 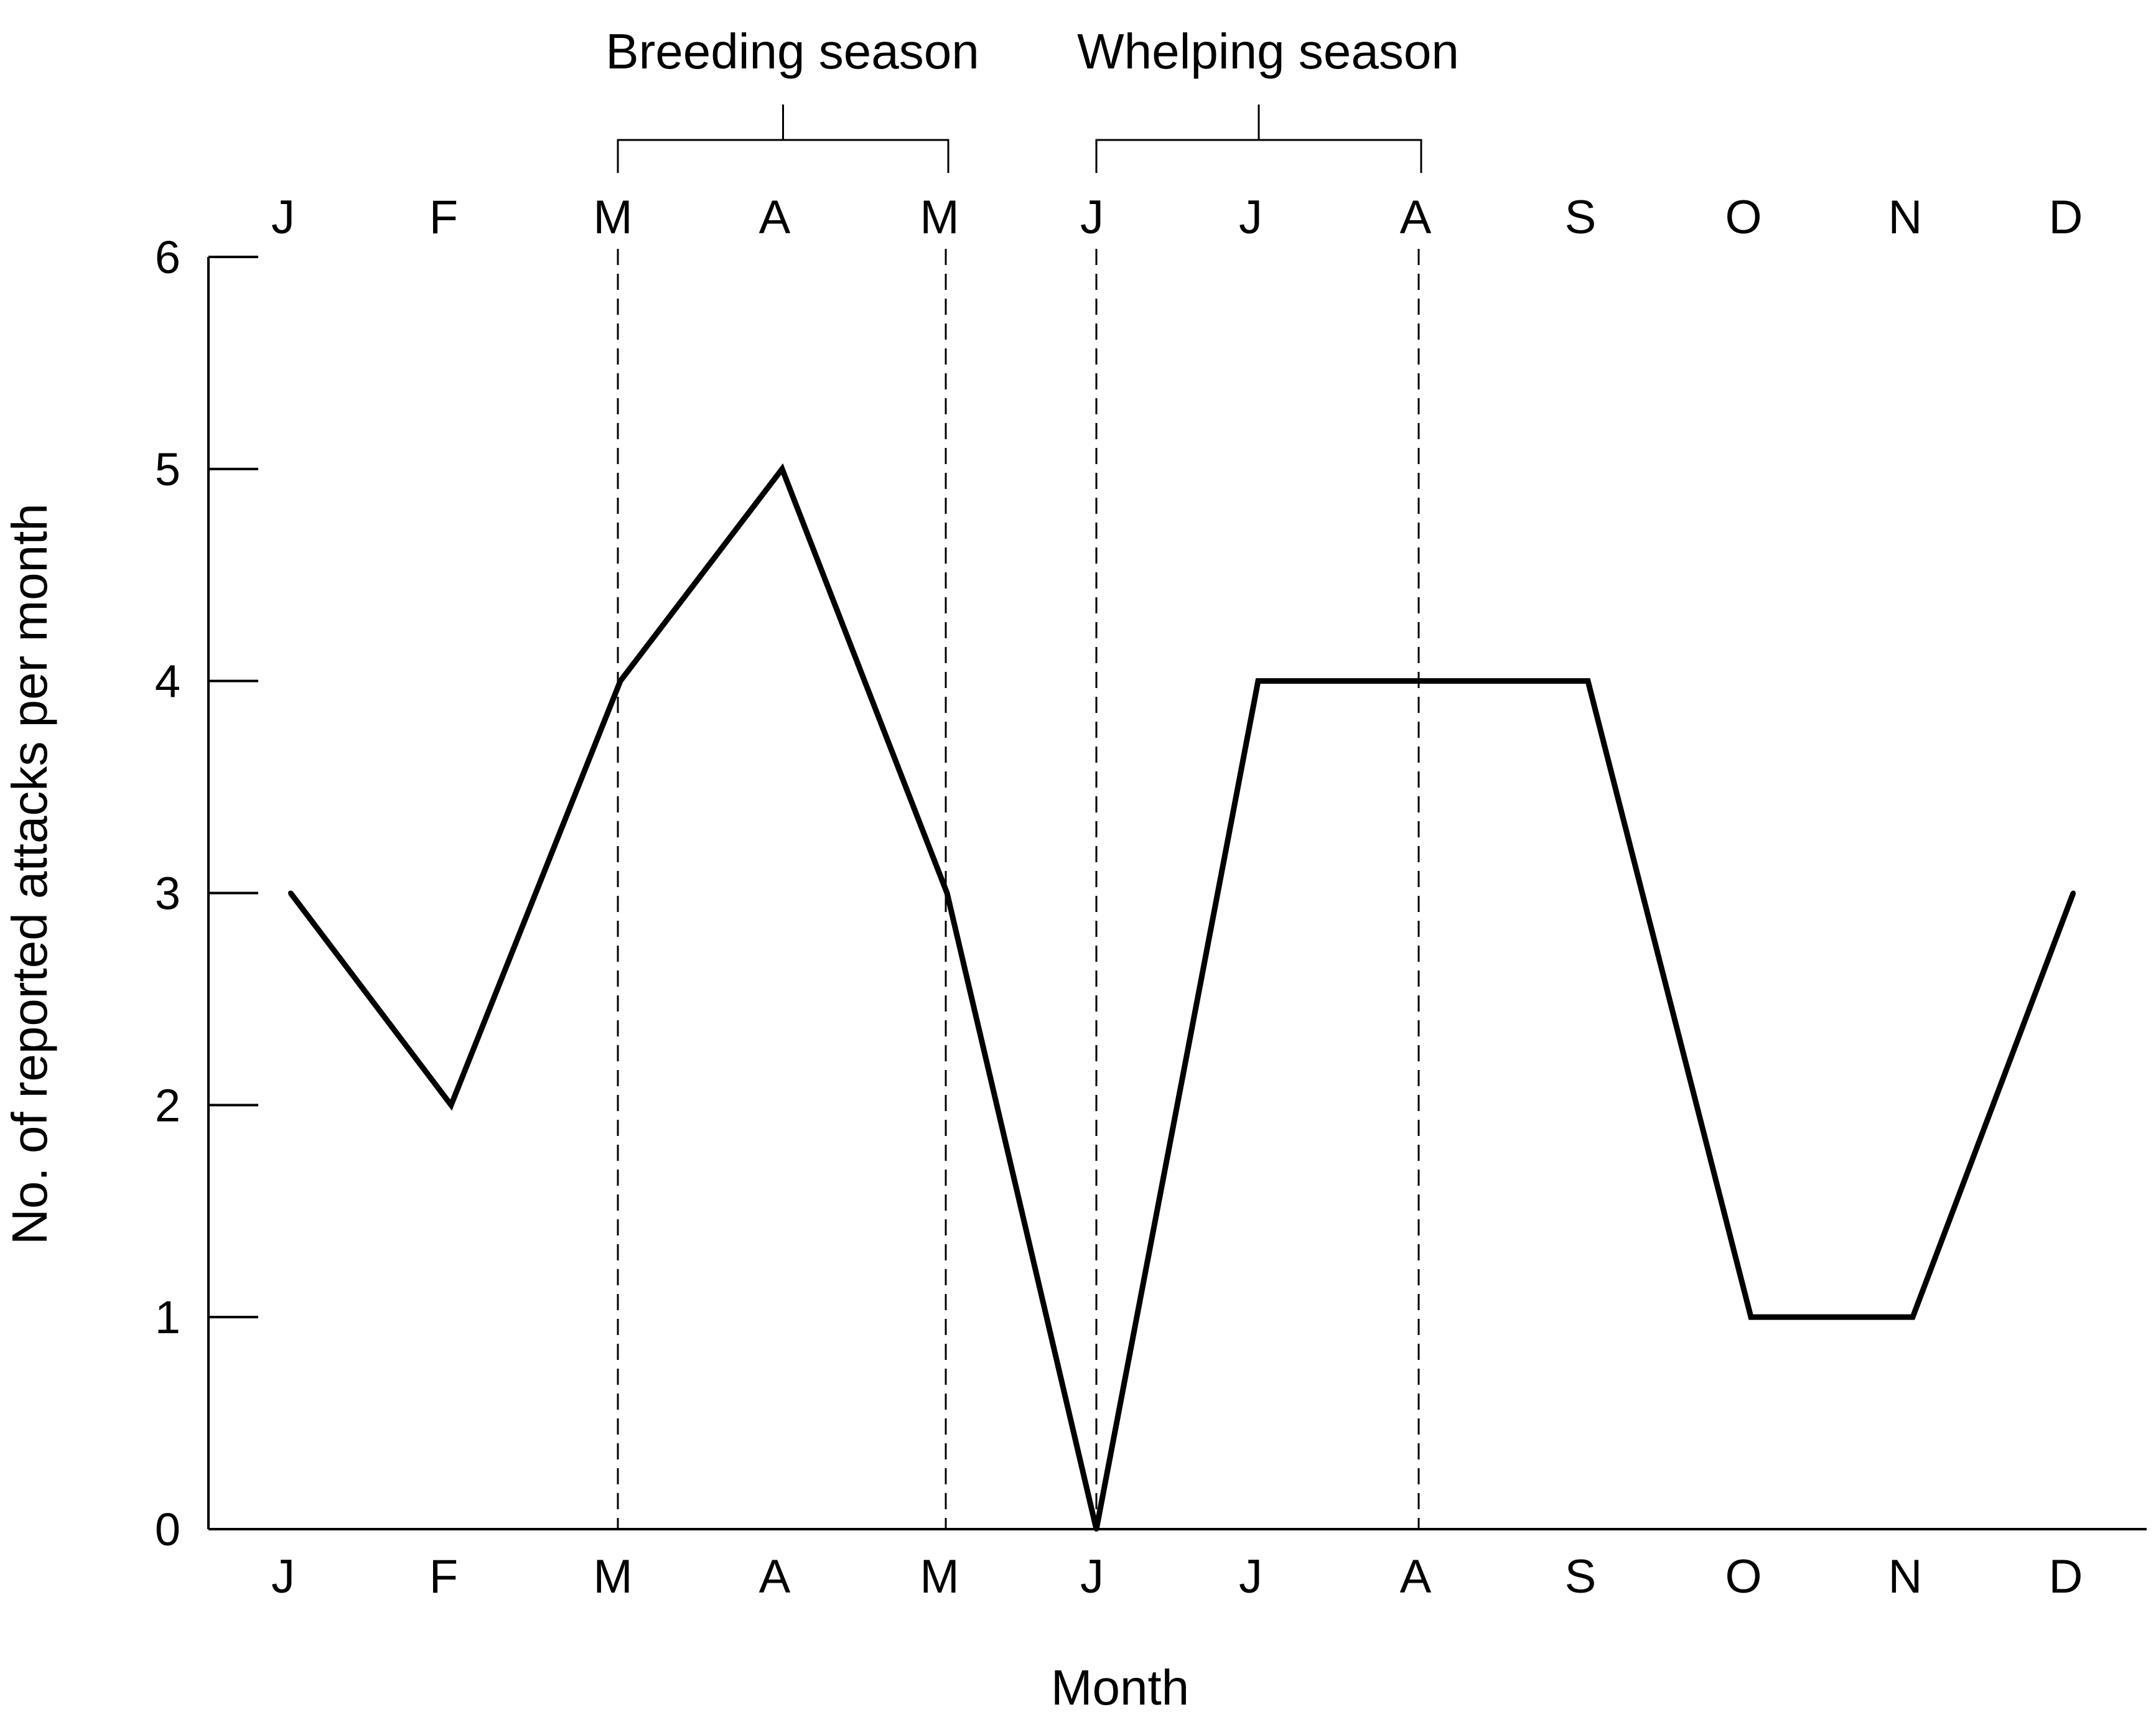 I want to click on season-label: Whelping season, so click(x=1268, y=51).